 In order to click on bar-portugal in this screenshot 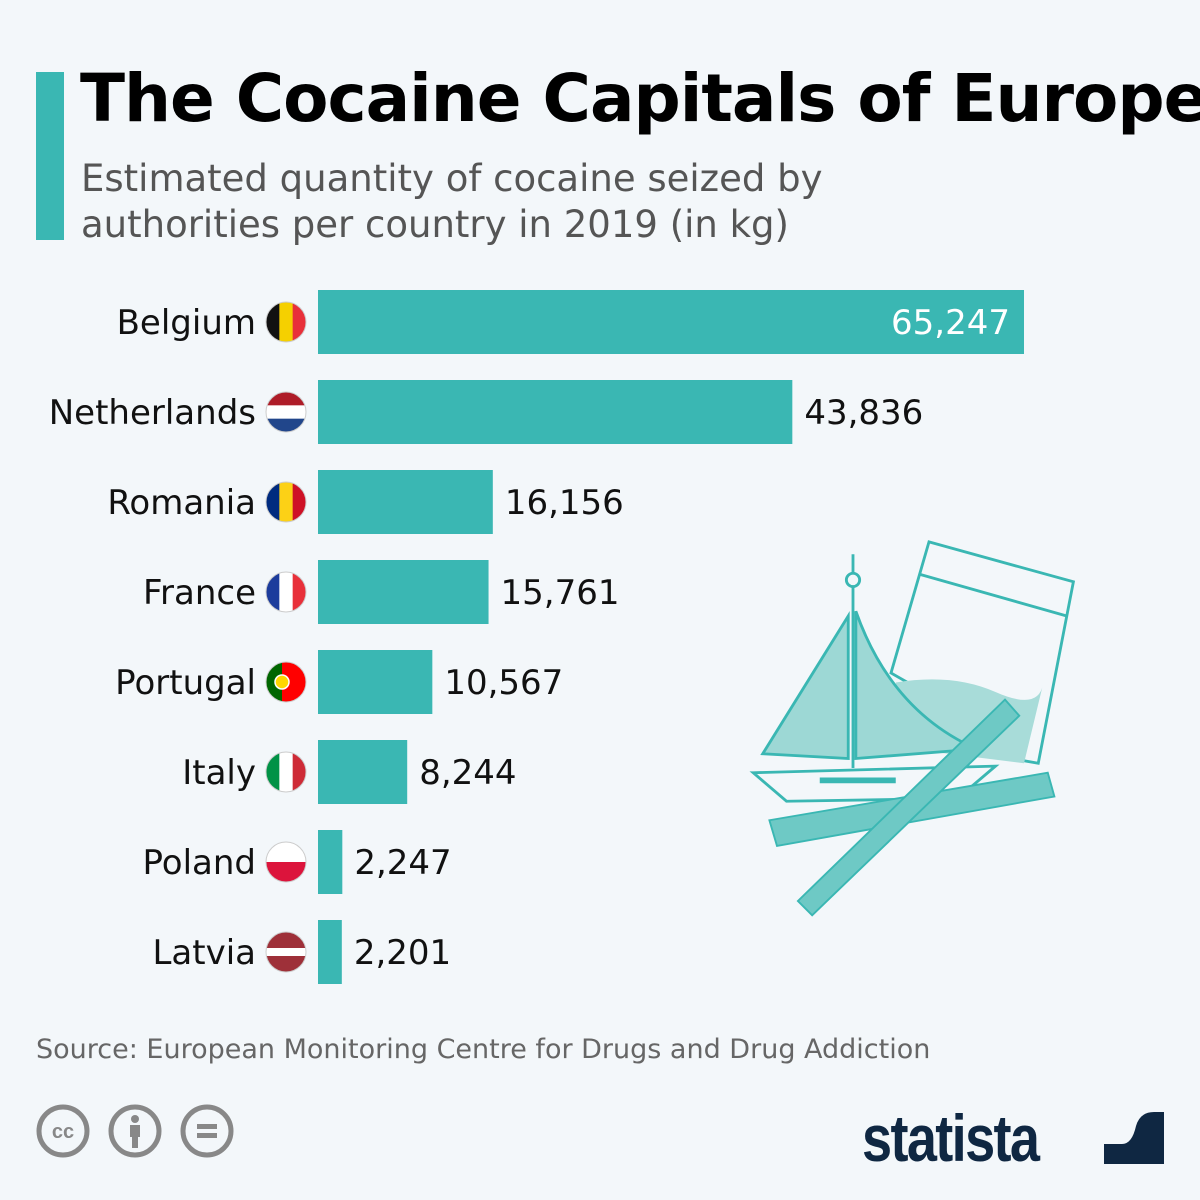, I will do `click(375, 682)`.